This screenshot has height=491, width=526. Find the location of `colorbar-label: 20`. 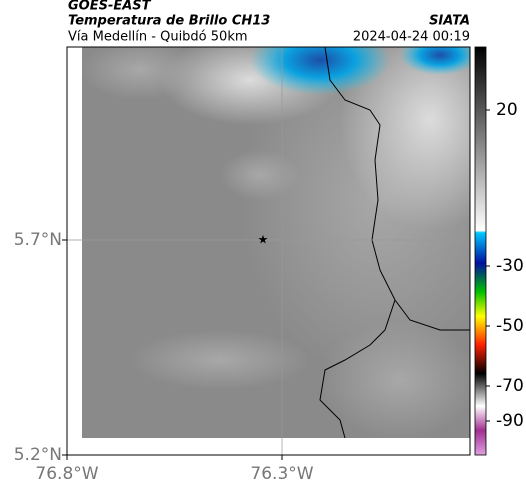

colorbar-label: 20 is located at coordinates (507, 110).